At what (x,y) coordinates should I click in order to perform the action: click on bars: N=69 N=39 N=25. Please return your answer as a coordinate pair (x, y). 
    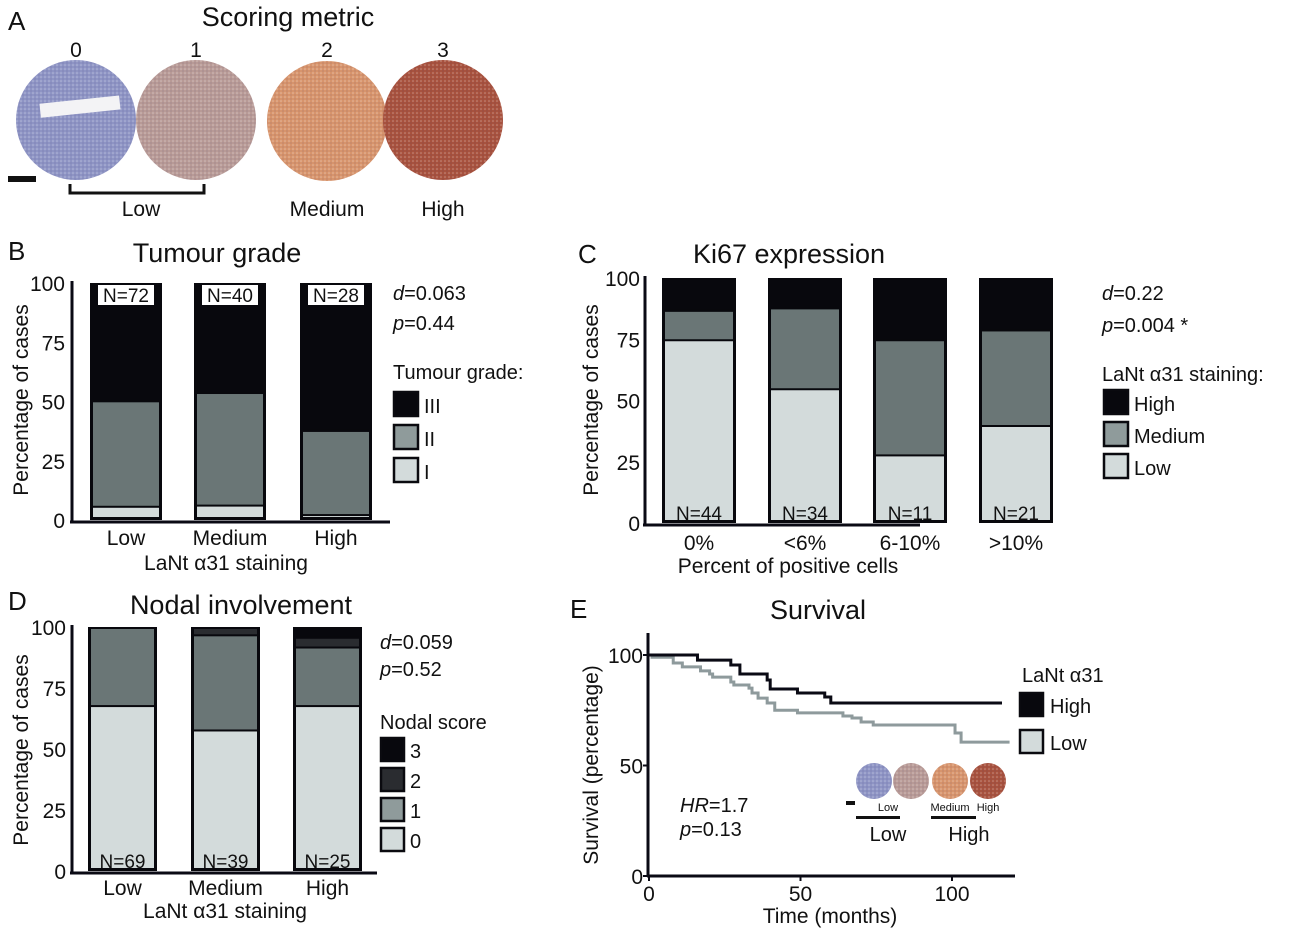
    Looking at the image, I should click on (225, 750).